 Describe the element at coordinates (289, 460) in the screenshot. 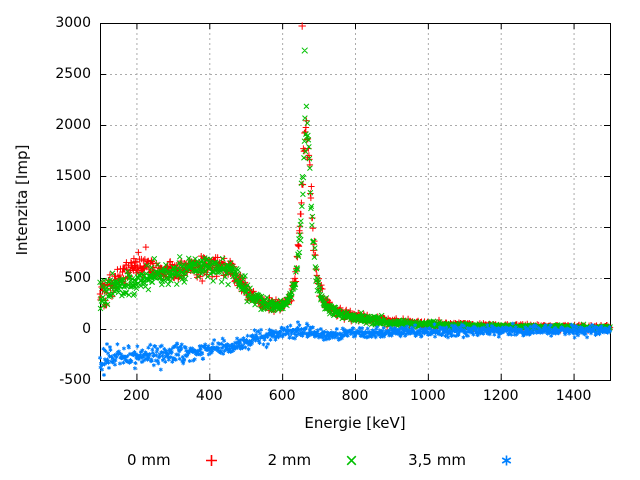

I see `legend-label: 2 mm` at that location.